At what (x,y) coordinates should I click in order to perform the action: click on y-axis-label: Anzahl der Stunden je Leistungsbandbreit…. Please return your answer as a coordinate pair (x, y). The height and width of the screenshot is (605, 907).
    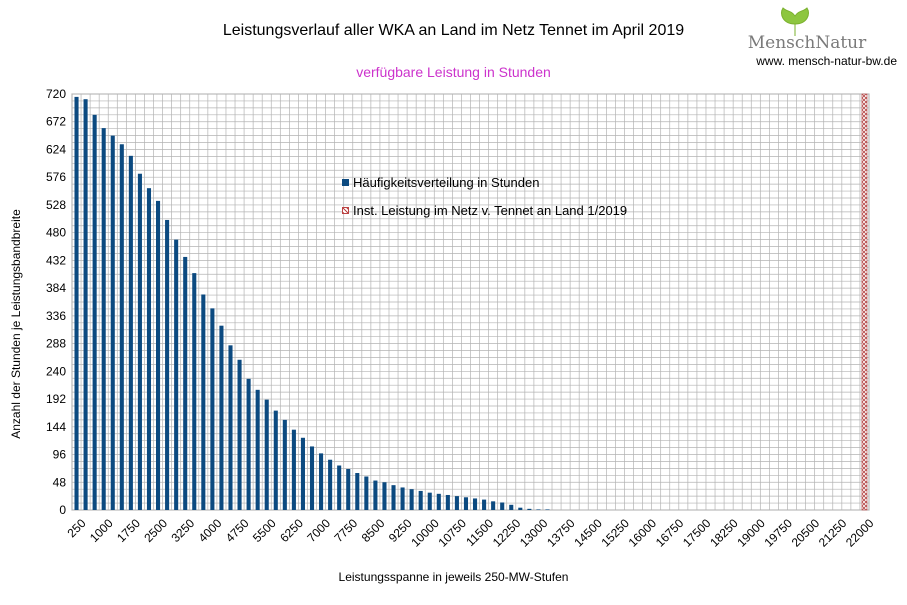
    Looking at the image, I should click on (16, 324).